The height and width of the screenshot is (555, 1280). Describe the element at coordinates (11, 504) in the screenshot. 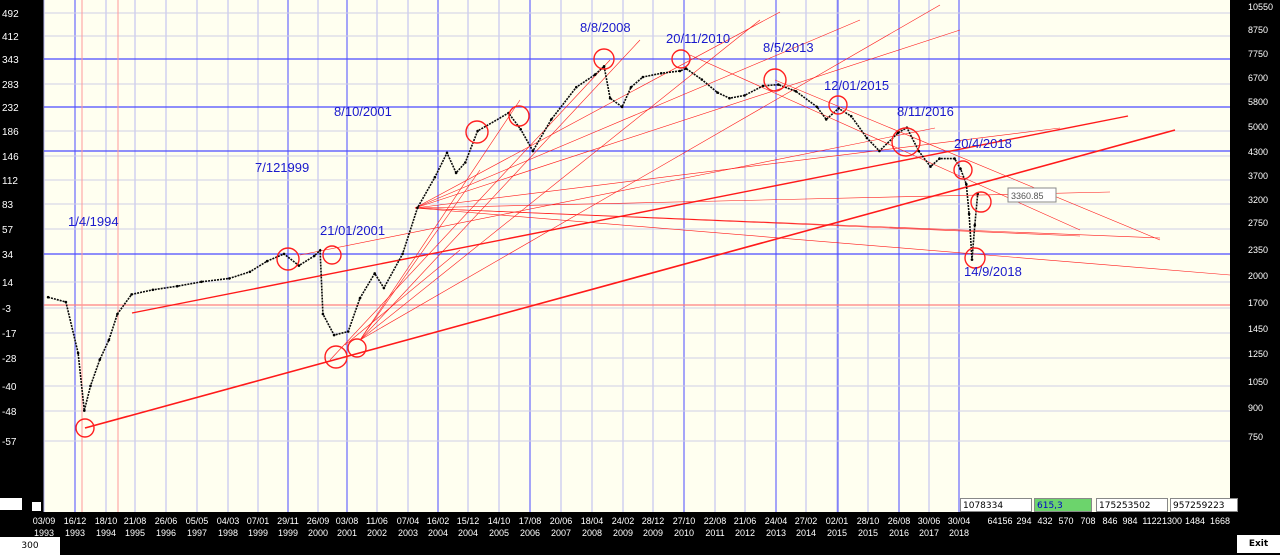

I see `corner-box` at that location.